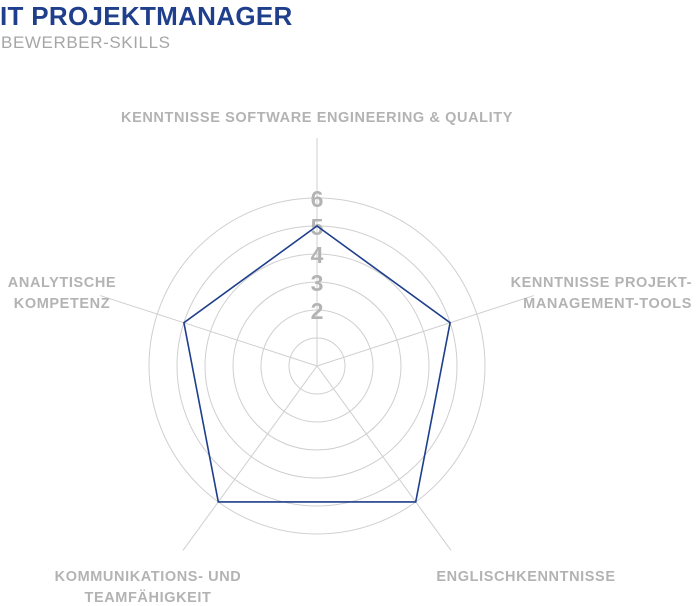 The height and width of the screenshot is (606, 700). I want to click on axis-label: KOMMUNIKATIONS- UND TEAMFÄHIGKEIT, so click(148, 587).